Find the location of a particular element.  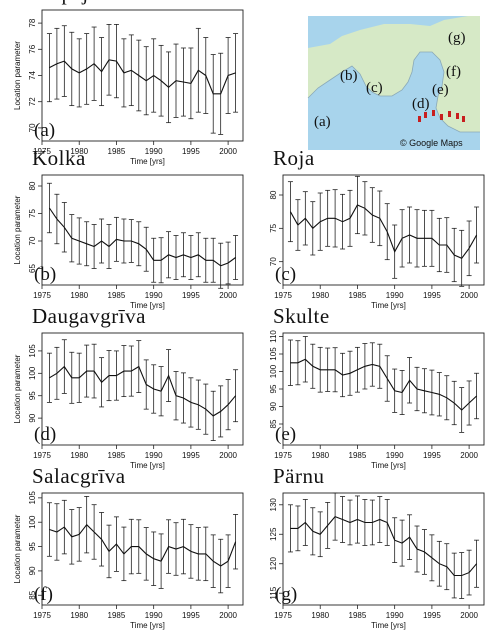

y-tick-label: 80 is located at coordinates (273, 194).